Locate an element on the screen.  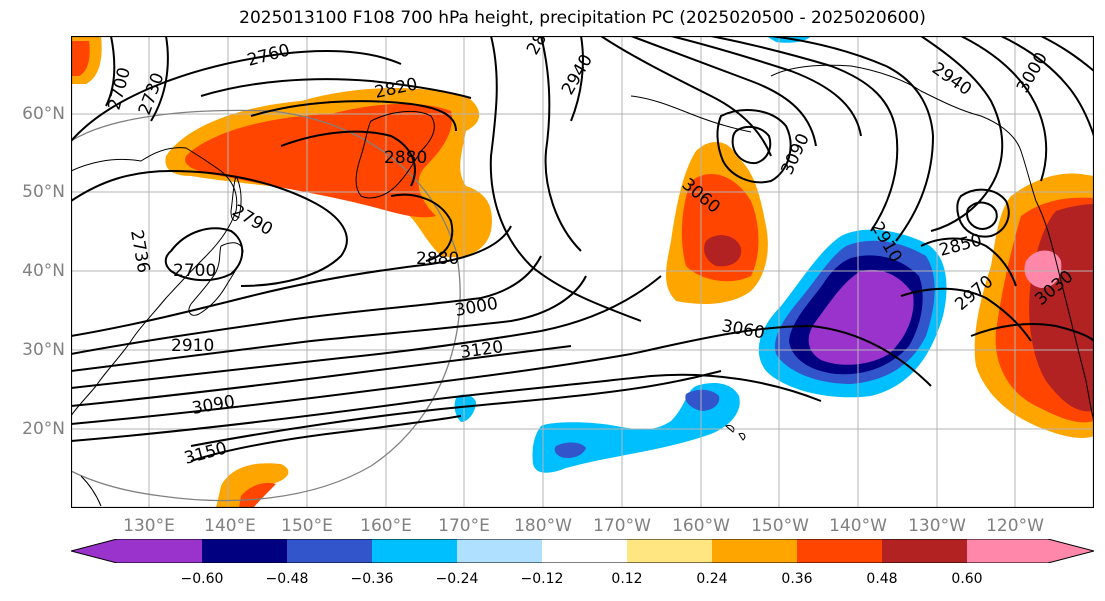
precip-fill-darkred-central is located at coordinates (723, 251).